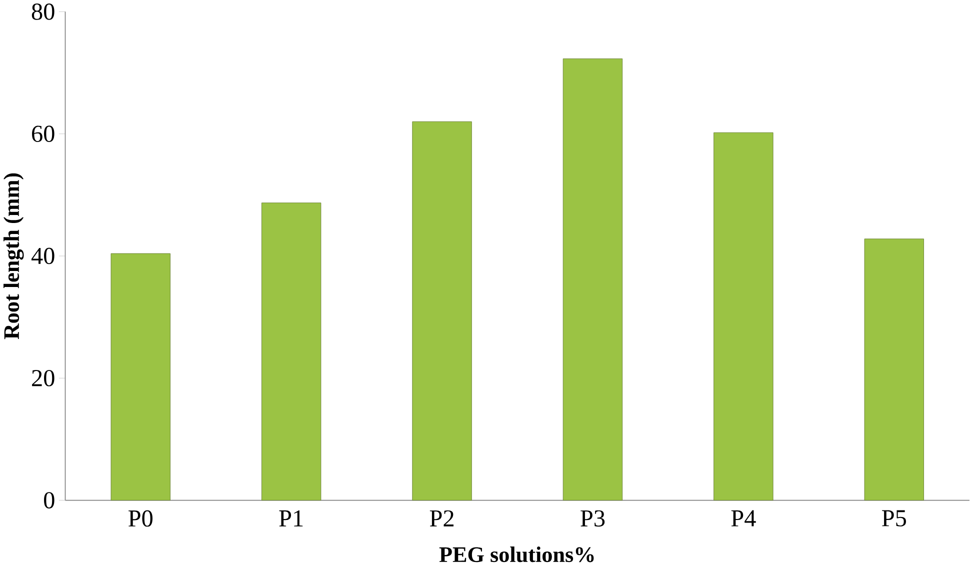  What do you see at coordinates (140, 518) in the screenshot?
I see `x-tick-label: P0` at bounding box center [140, 518].